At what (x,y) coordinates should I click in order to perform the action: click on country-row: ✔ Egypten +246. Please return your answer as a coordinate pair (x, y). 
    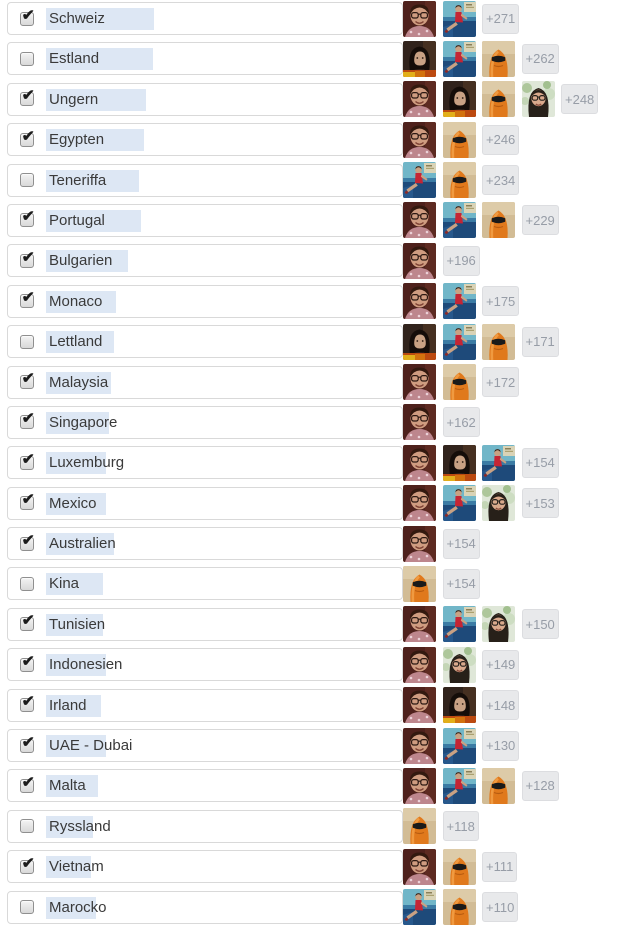
    Looking at the image, I should click on (312, 139).